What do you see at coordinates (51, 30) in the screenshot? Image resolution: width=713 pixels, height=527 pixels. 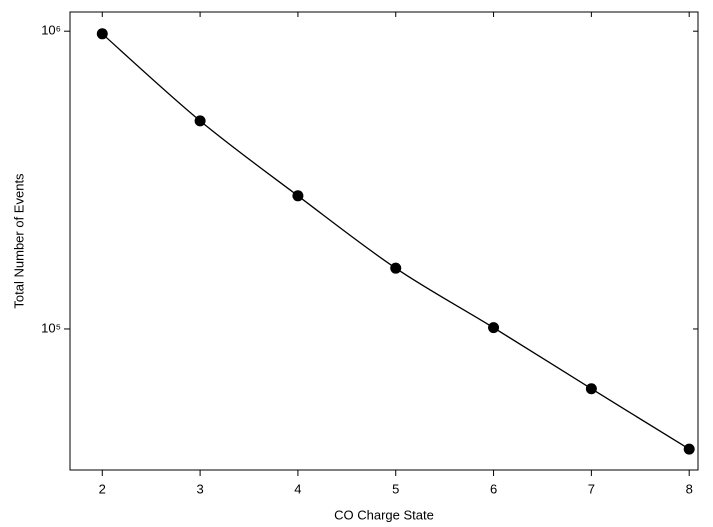 I see `y-tick-label: 10⁶` at bounding box center [51, 30].